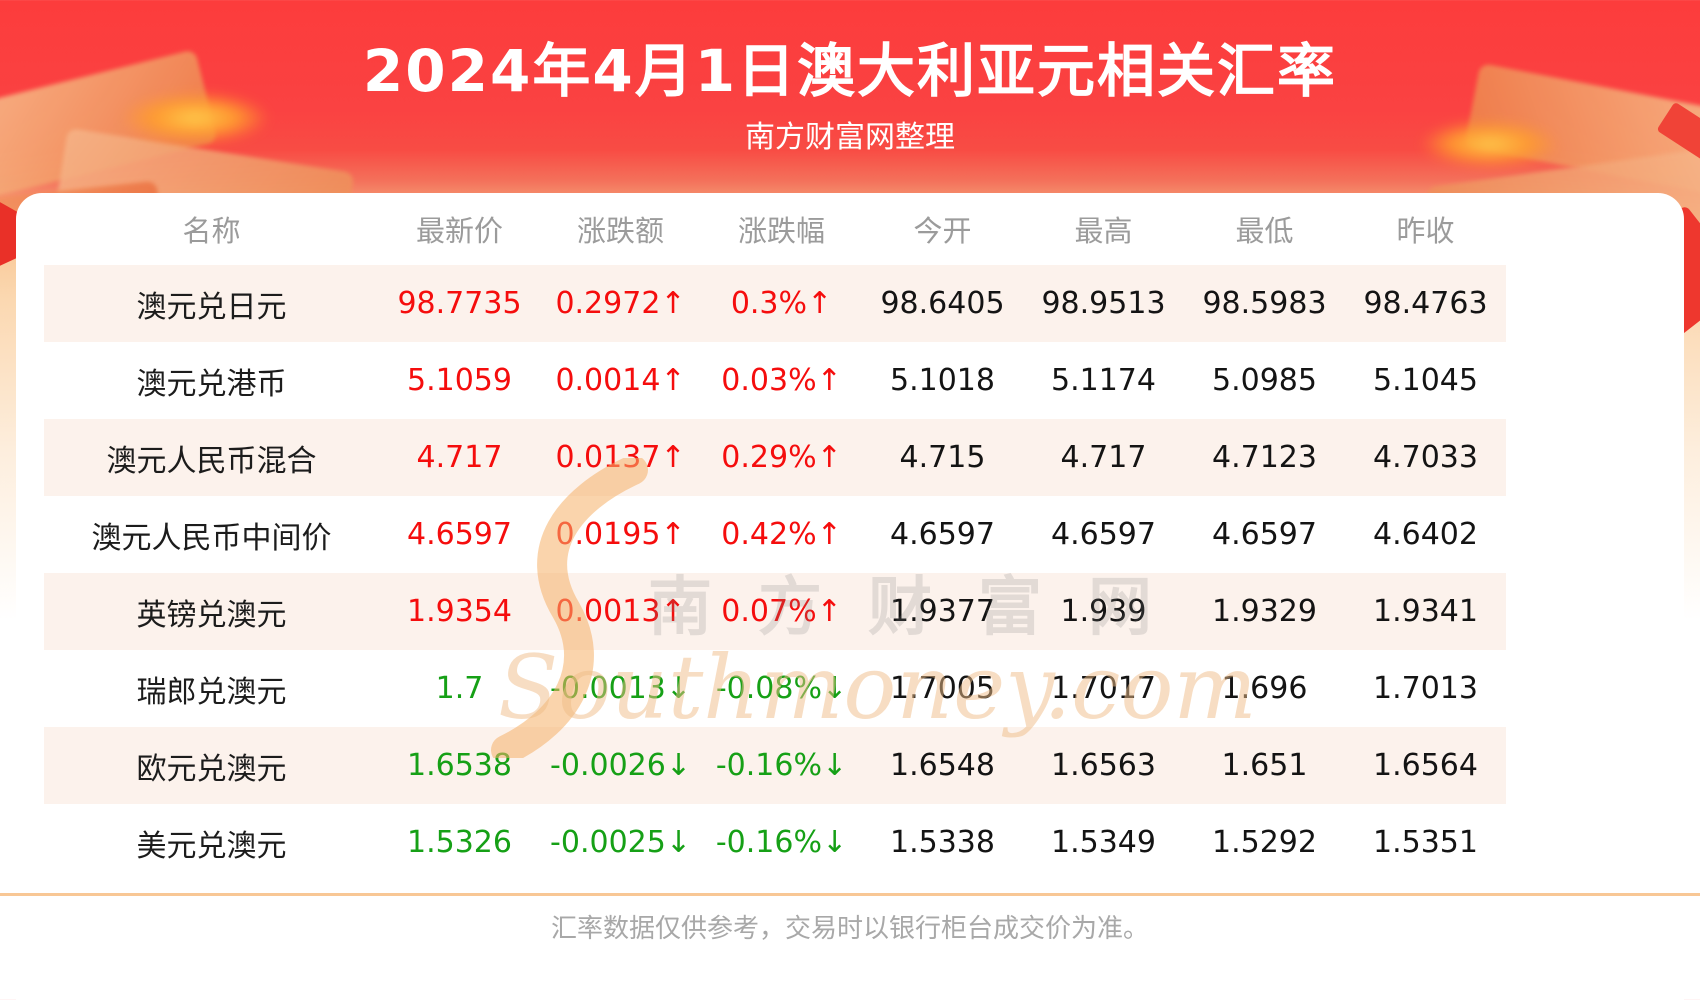 The image size is (1700, 1000). What do you see at coordinates (942, 842) in the screenshot?
I see `cell-open: 1.5338` at bounding box center [942, 842].